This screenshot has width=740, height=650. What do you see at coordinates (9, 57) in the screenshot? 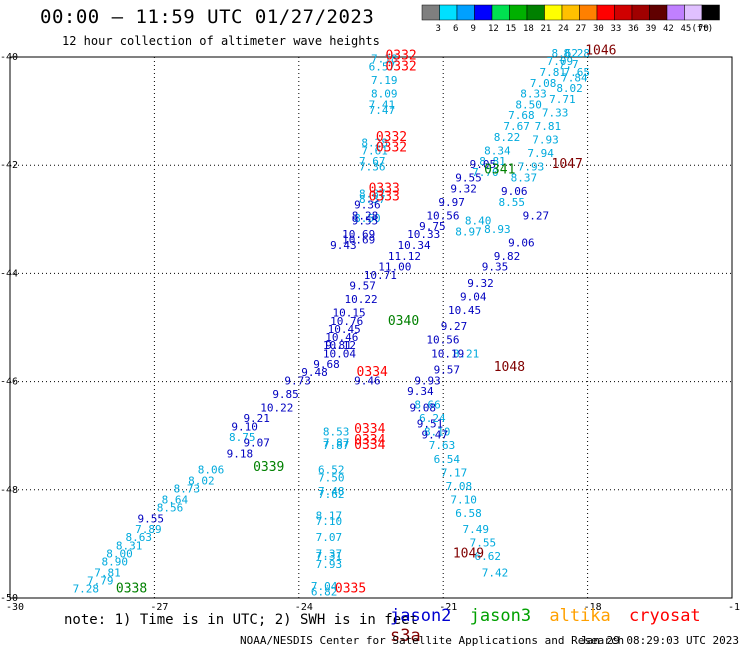
I see `y-tick-label: -40` at bounding box center [9, 57].